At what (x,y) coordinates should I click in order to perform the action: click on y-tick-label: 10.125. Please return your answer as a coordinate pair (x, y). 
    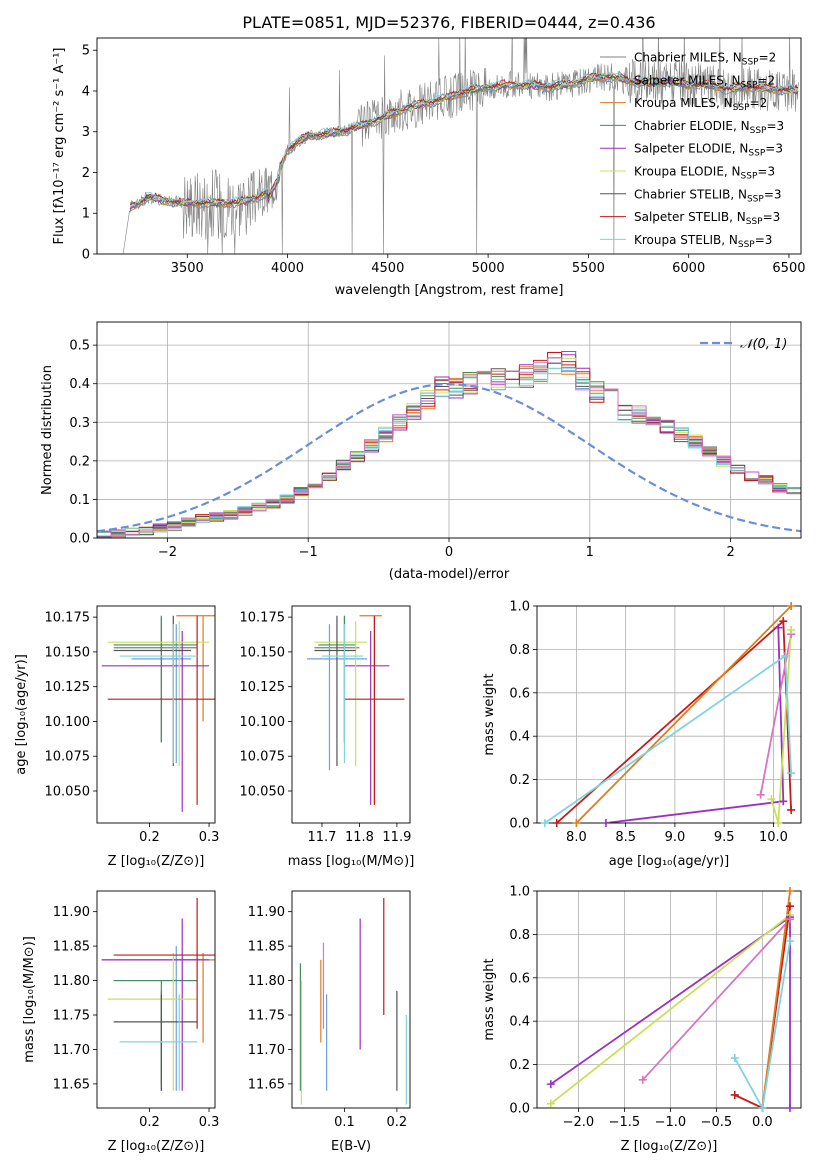
    Looking at the image, I should click on (68, 687).